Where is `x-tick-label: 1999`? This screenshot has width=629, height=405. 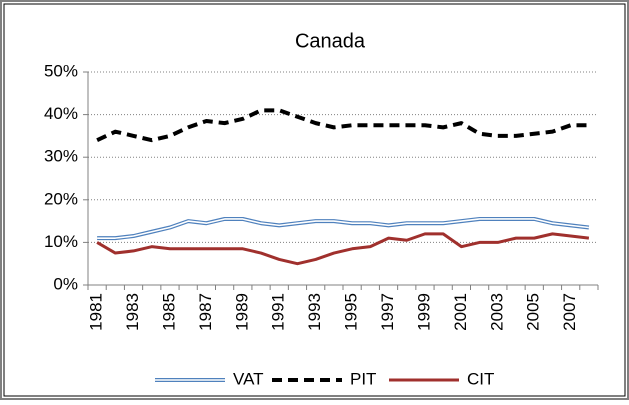
x-tick-label: 1999 is located at coordinates (423, 312).